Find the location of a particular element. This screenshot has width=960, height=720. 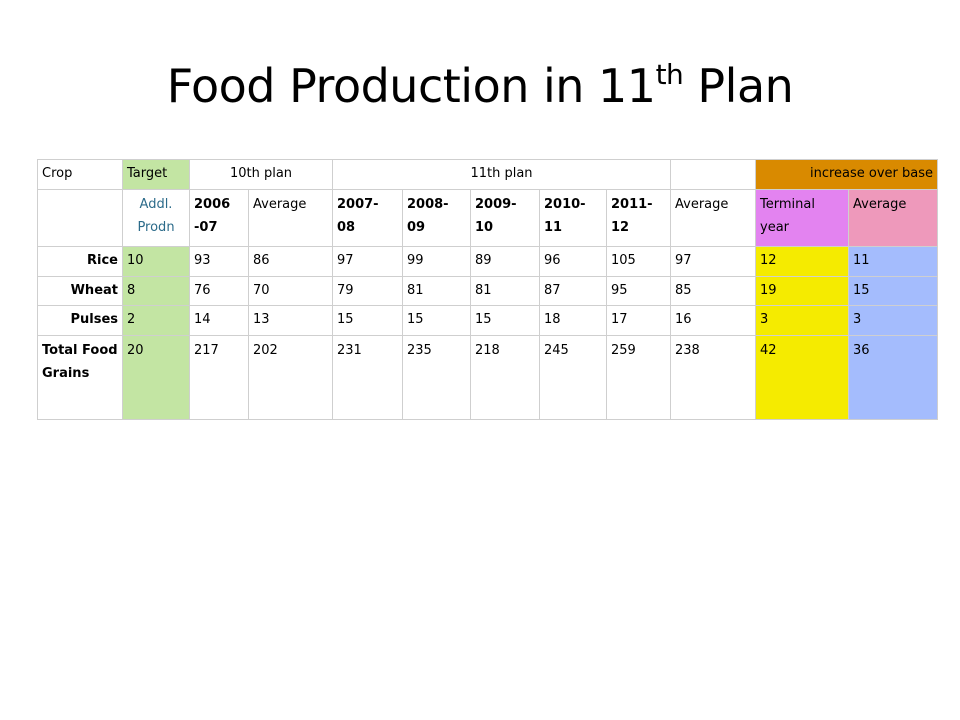

header-blank is located at coordinates (713, 174).